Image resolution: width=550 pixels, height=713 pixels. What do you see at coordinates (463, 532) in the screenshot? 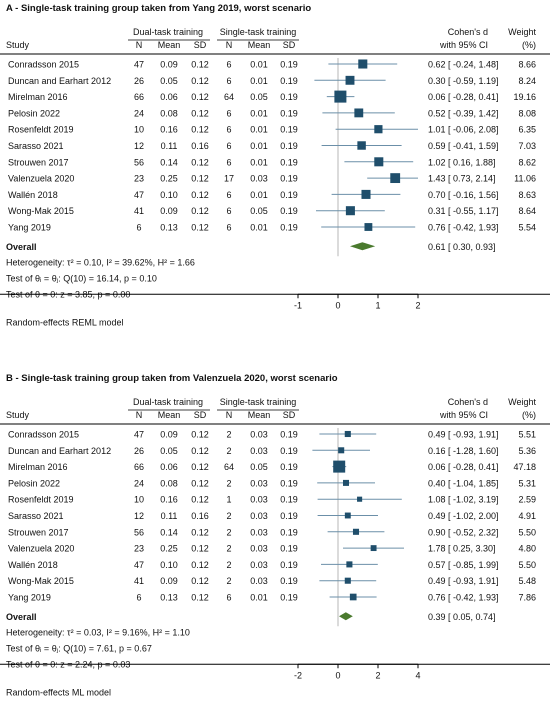
I see `ci-text: 0.90 [ -0.52, 2.32]` at bounding box center [463, 532].